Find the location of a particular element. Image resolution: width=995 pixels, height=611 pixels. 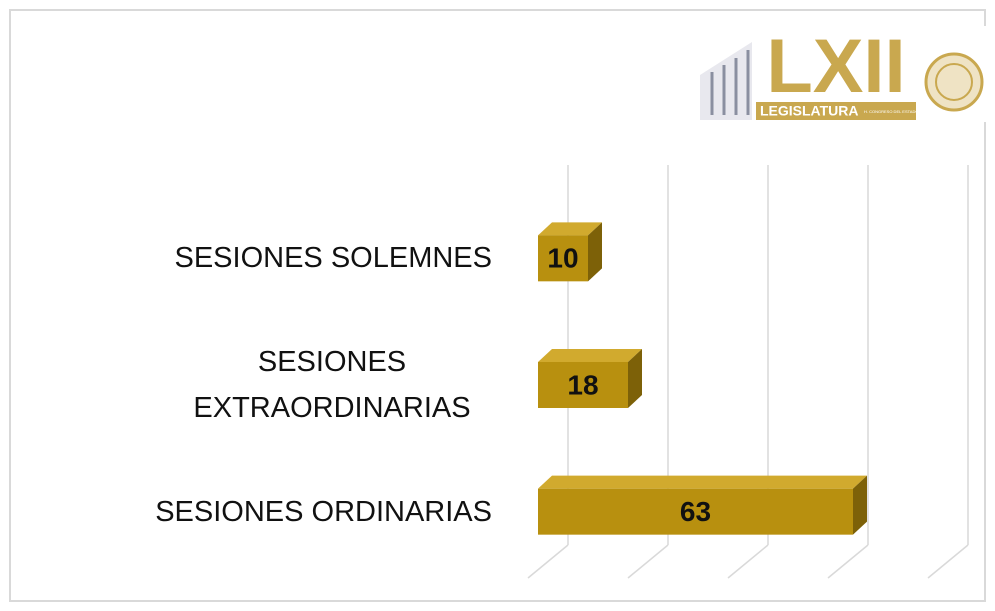

value-label: 63 is located at coordinates (695, 511).